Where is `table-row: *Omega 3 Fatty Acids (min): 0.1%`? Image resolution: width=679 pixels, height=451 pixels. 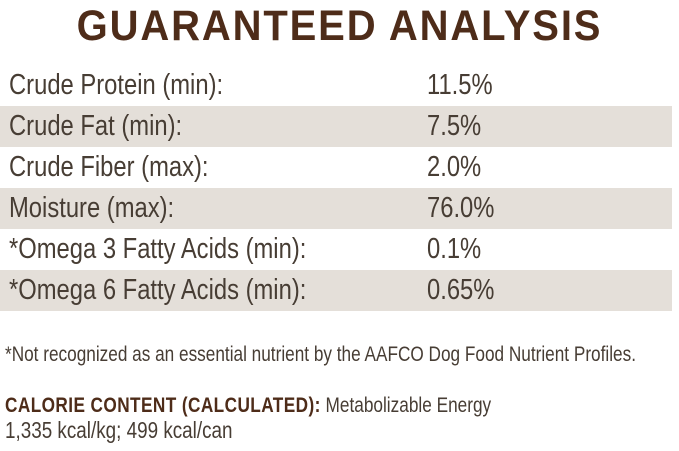
table-row: *Omega 3 Fatty Acids (min): 0.1% is located at coordinates (336, 249).